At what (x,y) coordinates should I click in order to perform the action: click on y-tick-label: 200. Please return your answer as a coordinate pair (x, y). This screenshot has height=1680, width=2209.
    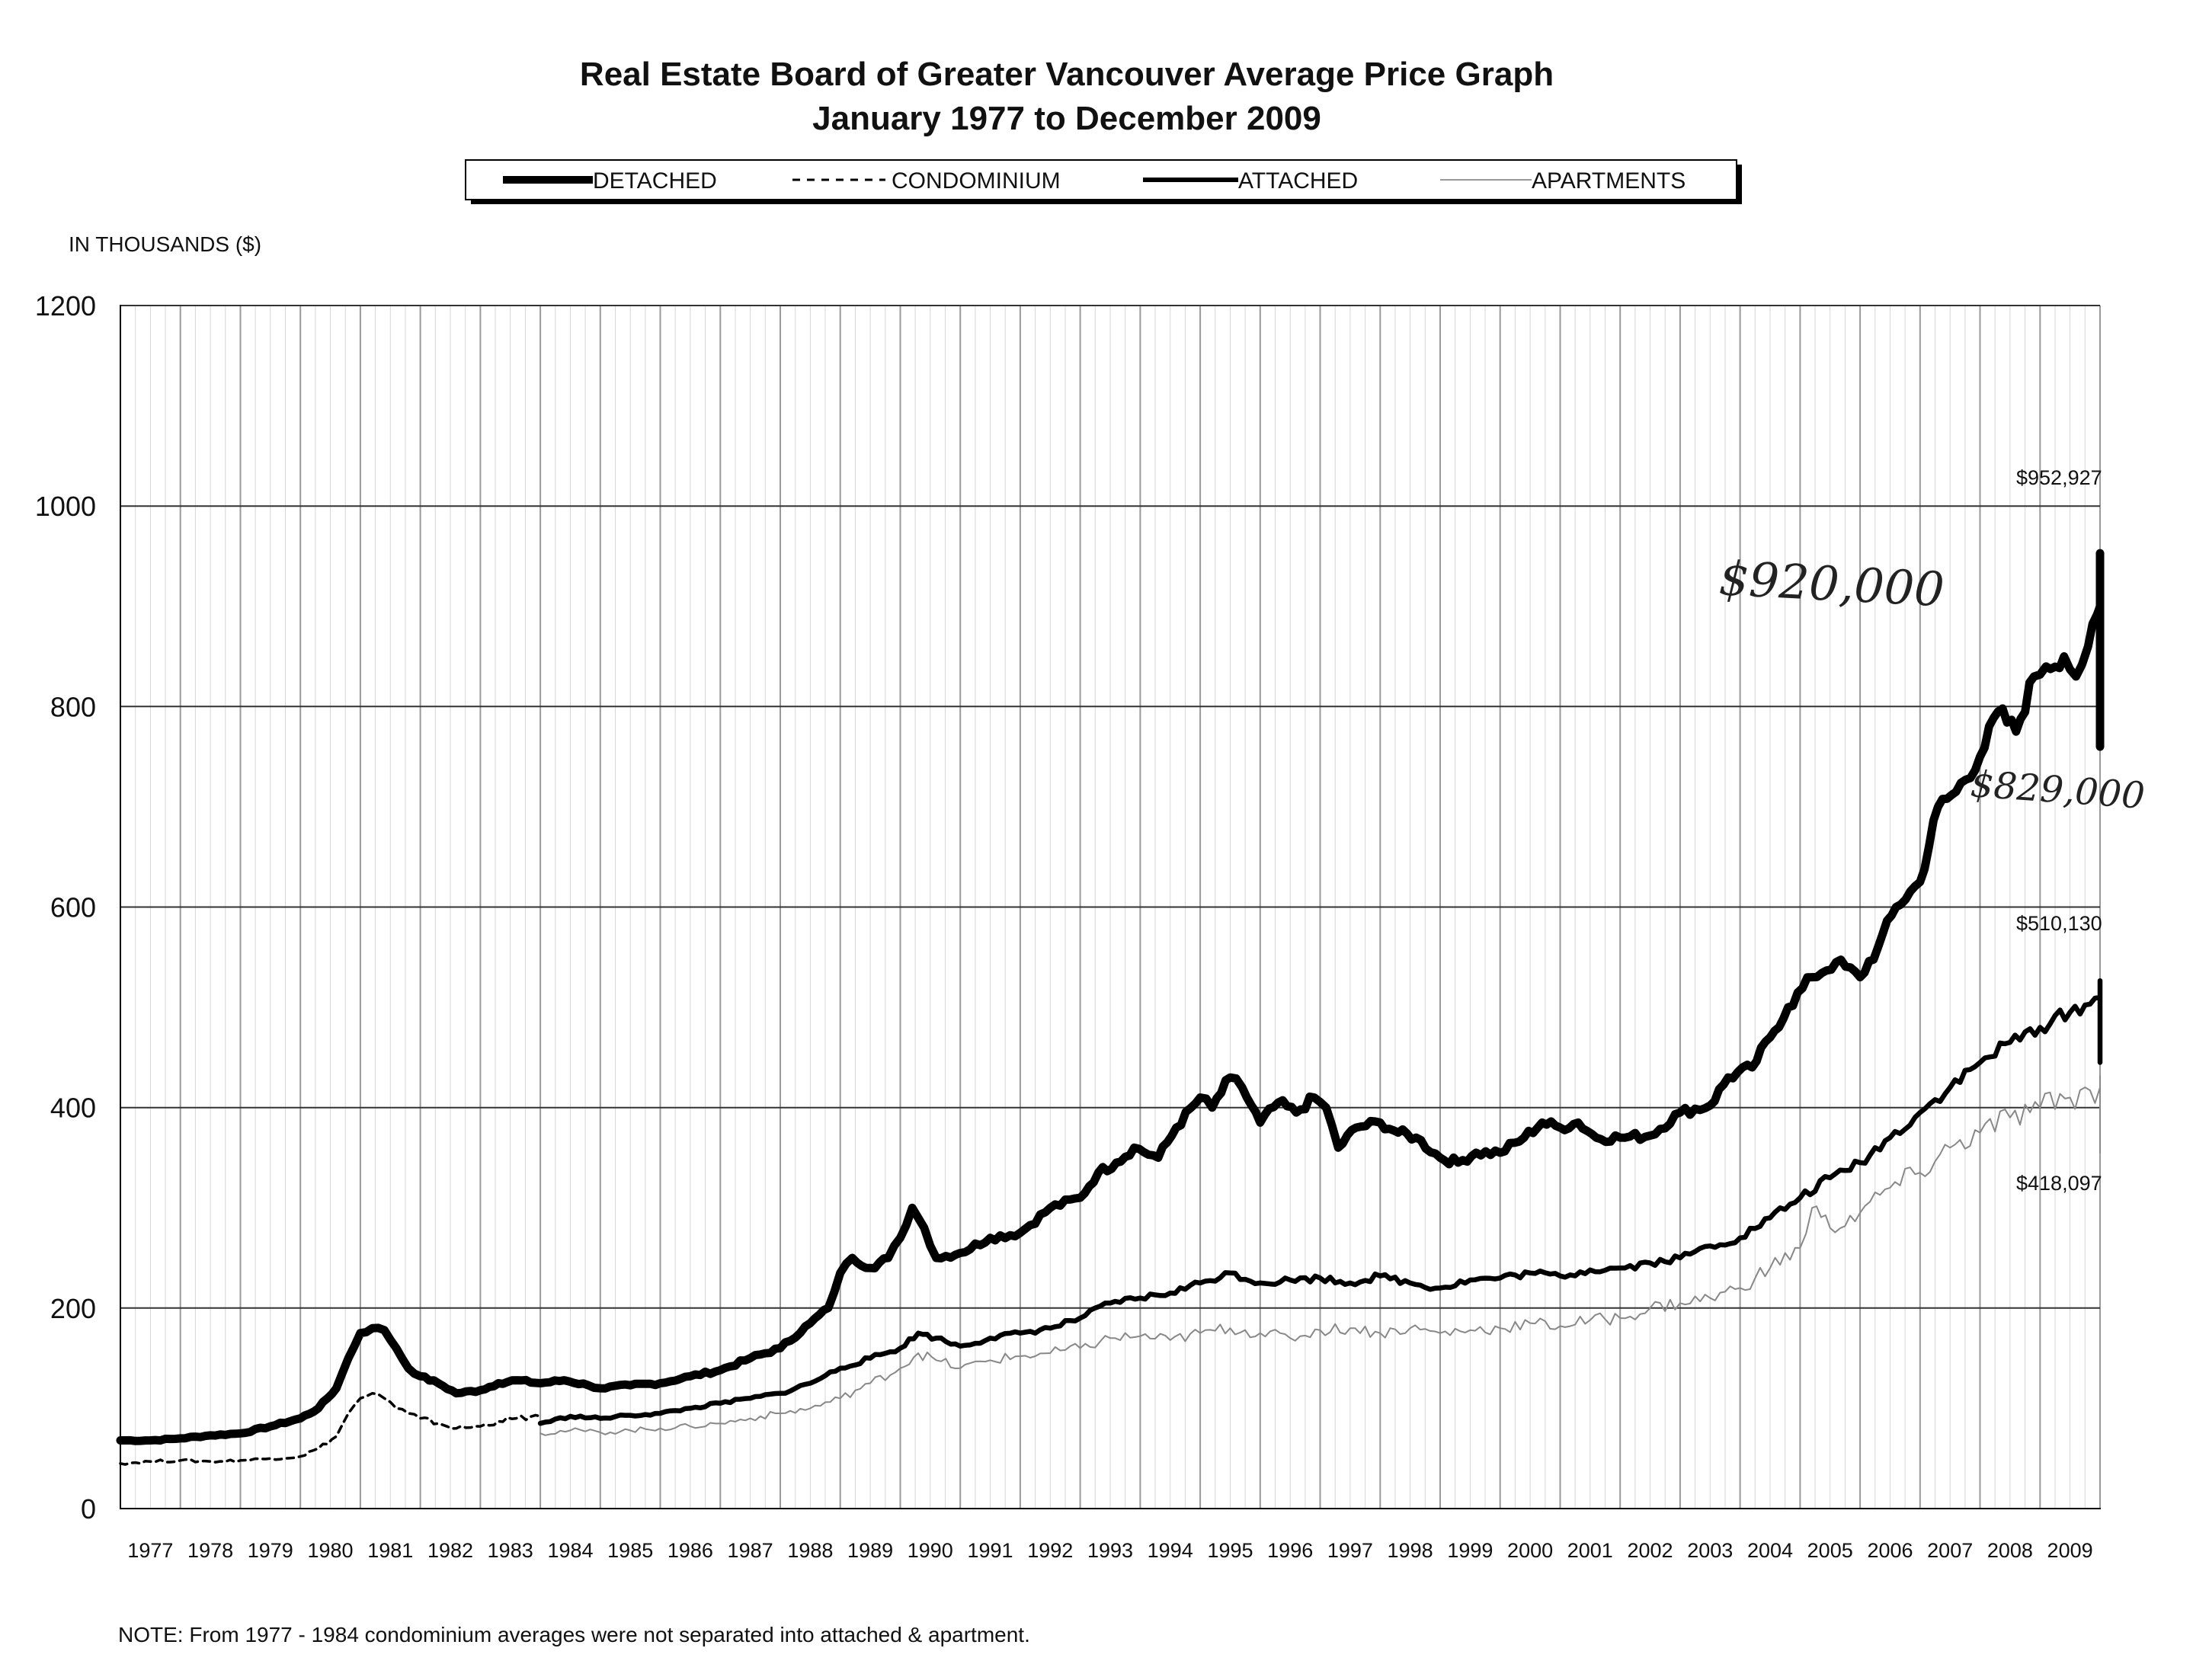
    Looking at the image, I should click on (73, 1308).